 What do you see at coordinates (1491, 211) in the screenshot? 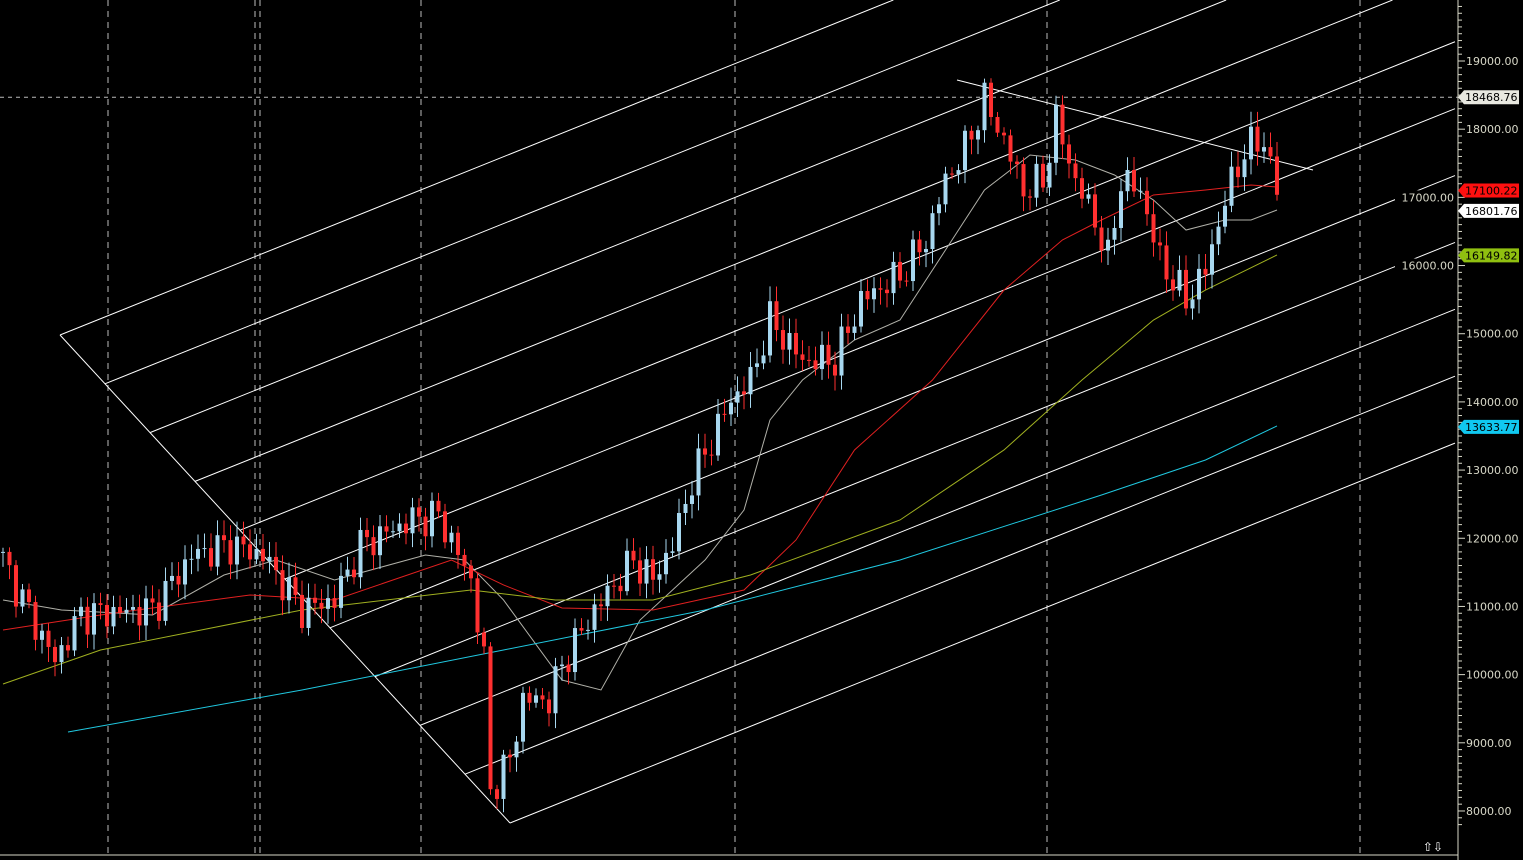
I see `price-tag-label: 16801.76` at bounding box center [1491, 211].